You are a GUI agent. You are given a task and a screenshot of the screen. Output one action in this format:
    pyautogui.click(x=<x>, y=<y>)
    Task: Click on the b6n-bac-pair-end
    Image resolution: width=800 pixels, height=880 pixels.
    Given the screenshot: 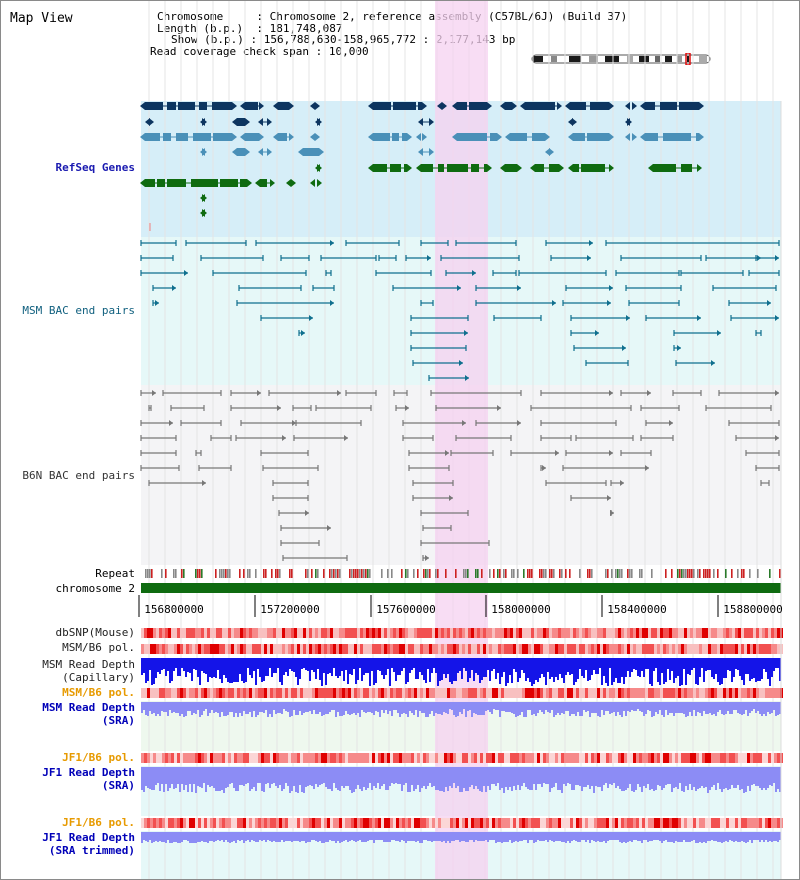 What is the action you would take?
    pyautogui.click(x=427, y=558)
    